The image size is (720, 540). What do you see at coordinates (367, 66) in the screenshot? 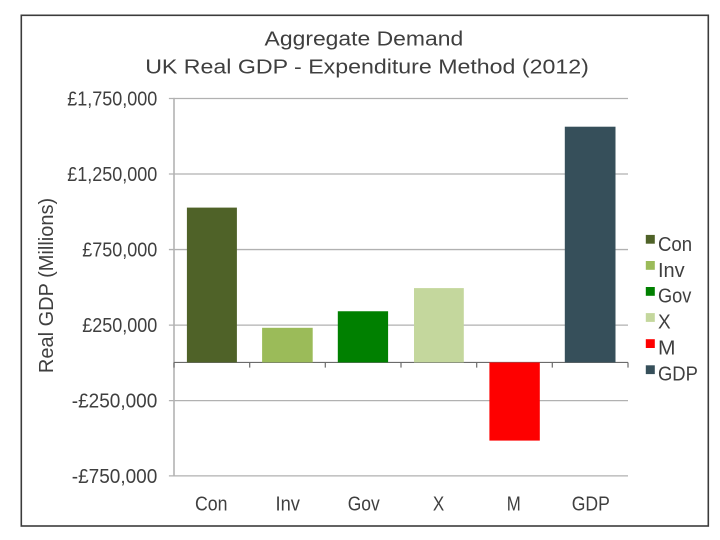
I see `svg-text:UK Real GDP - Expenditure Meth: UK Real GDP - Expenditure Method (2012)` at bounding box center [367, 66].